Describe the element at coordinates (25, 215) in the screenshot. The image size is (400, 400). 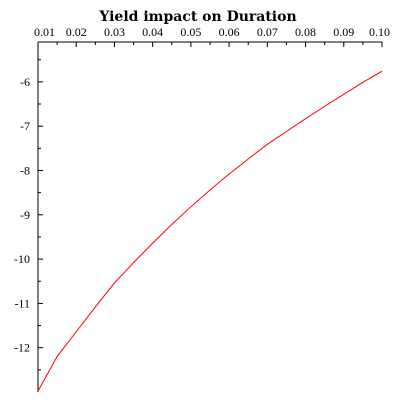
I see `y-tick-label: -9` at that location.